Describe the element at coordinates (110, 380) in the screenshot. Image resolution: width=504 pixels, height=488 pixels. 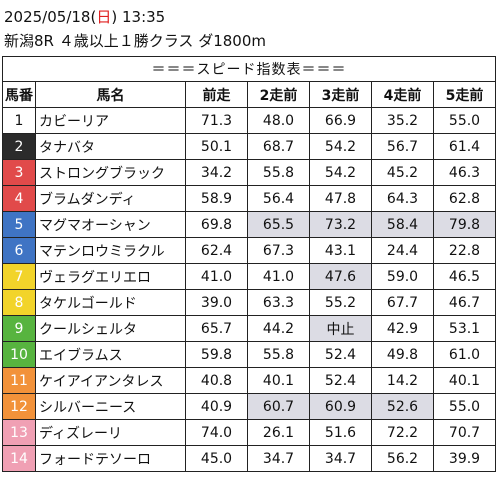
I see `horse-name: ケイアイアンタレス` at that location.